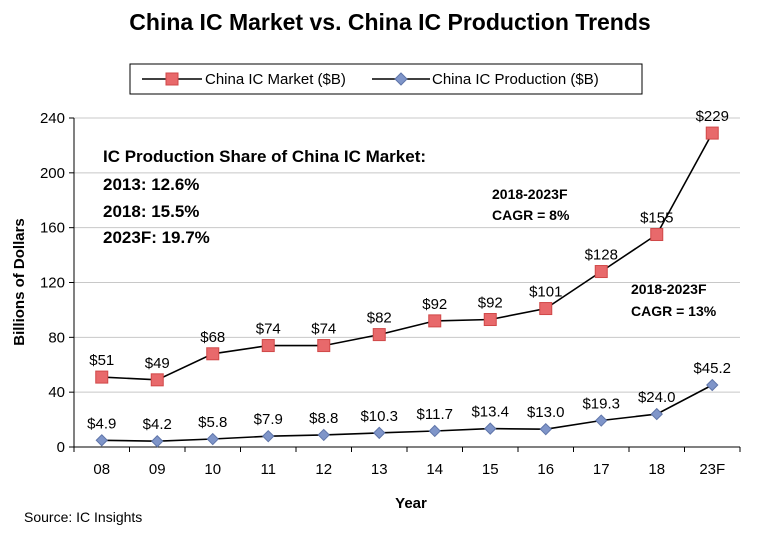 This screenshot has height=537, width=781. Describe the element at coordinates (601, 255) in the screenshot. I see `market-data-label: $128` at that location.